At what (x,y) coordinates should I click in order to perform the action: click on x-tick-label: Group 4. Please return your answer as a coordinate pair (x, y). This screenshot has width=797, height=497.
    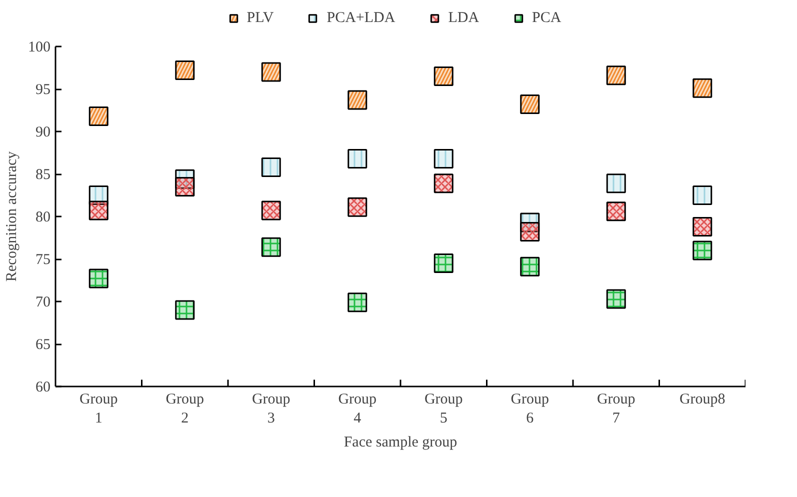
    Looking at the image, I should click on (357, 409).